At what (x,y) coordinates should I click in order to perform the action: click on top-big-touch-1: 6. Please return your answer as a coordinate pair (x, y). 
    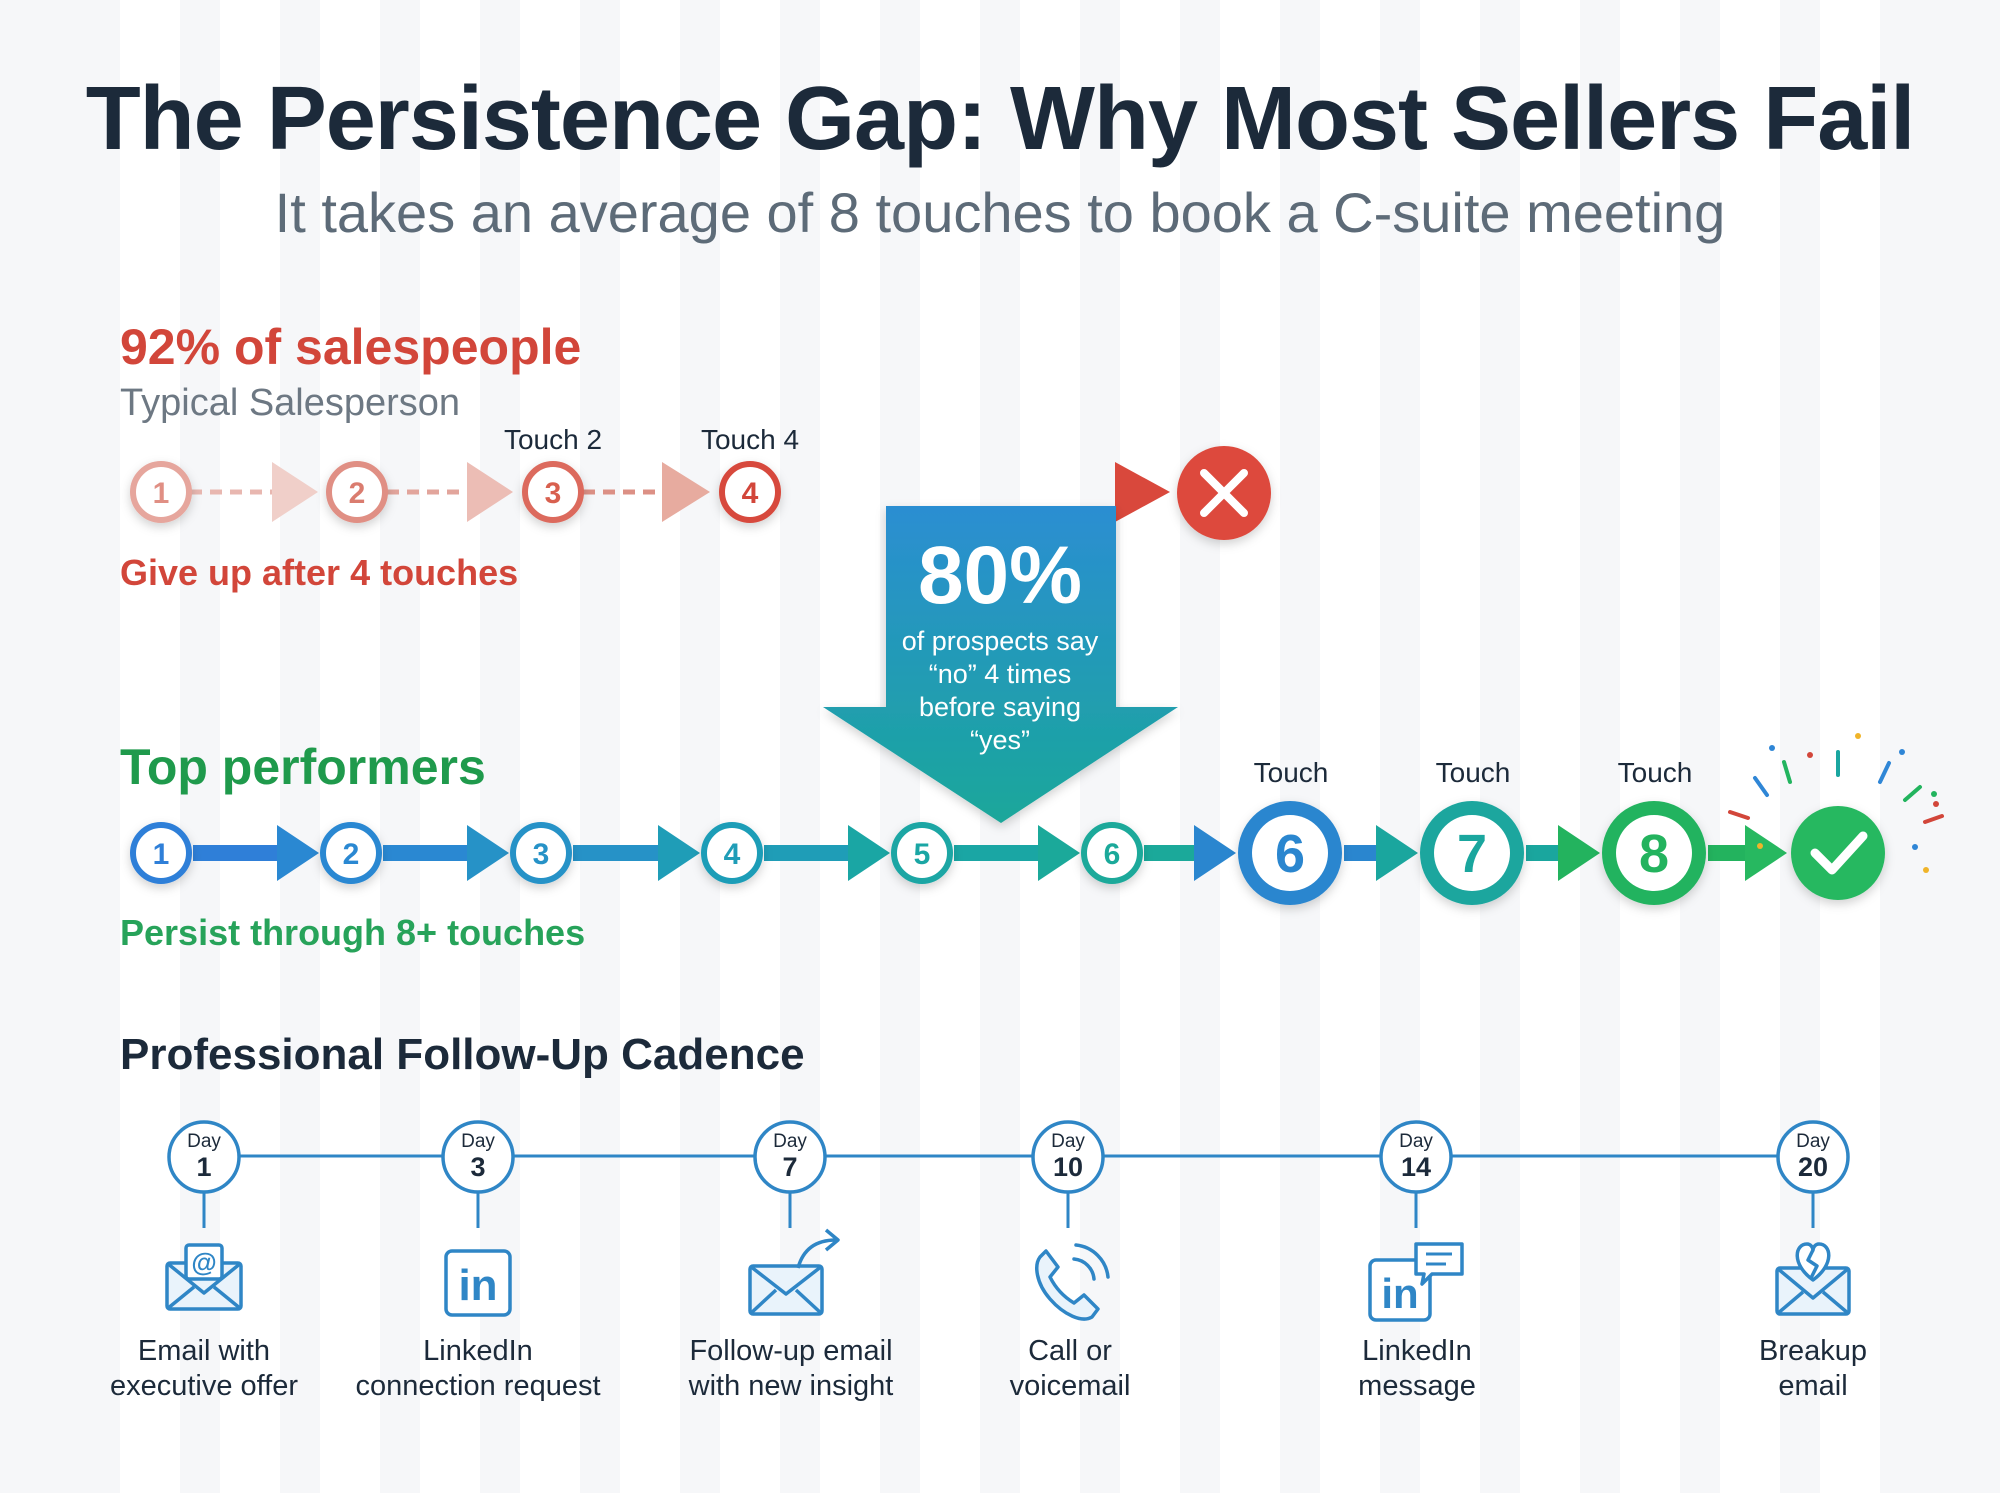
    Looking at the image, I should click on (1290, 853).